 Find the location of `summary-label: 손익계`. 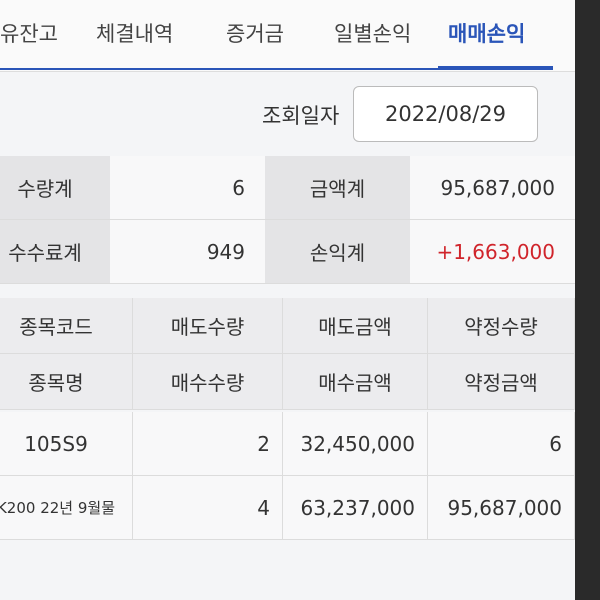

summary-label: 손익계 is located at coordinates (337, 252).